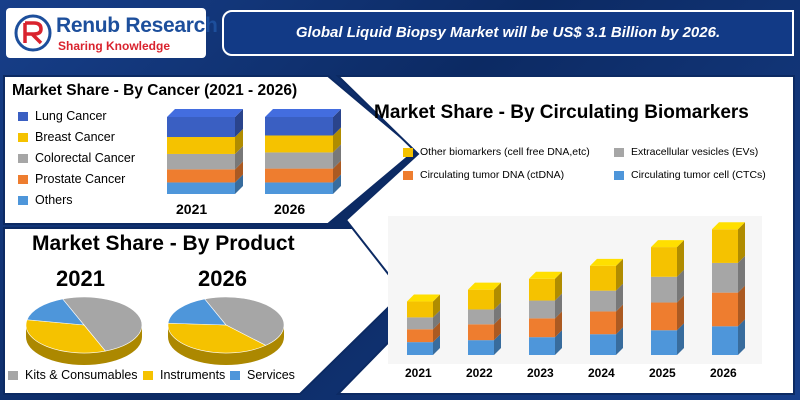 The width and height of the screenshot is (800, 400). Describe the element at coordinates (81, 375) in the screenshot. I see `legend-label: Kits & Consumables` at that location.